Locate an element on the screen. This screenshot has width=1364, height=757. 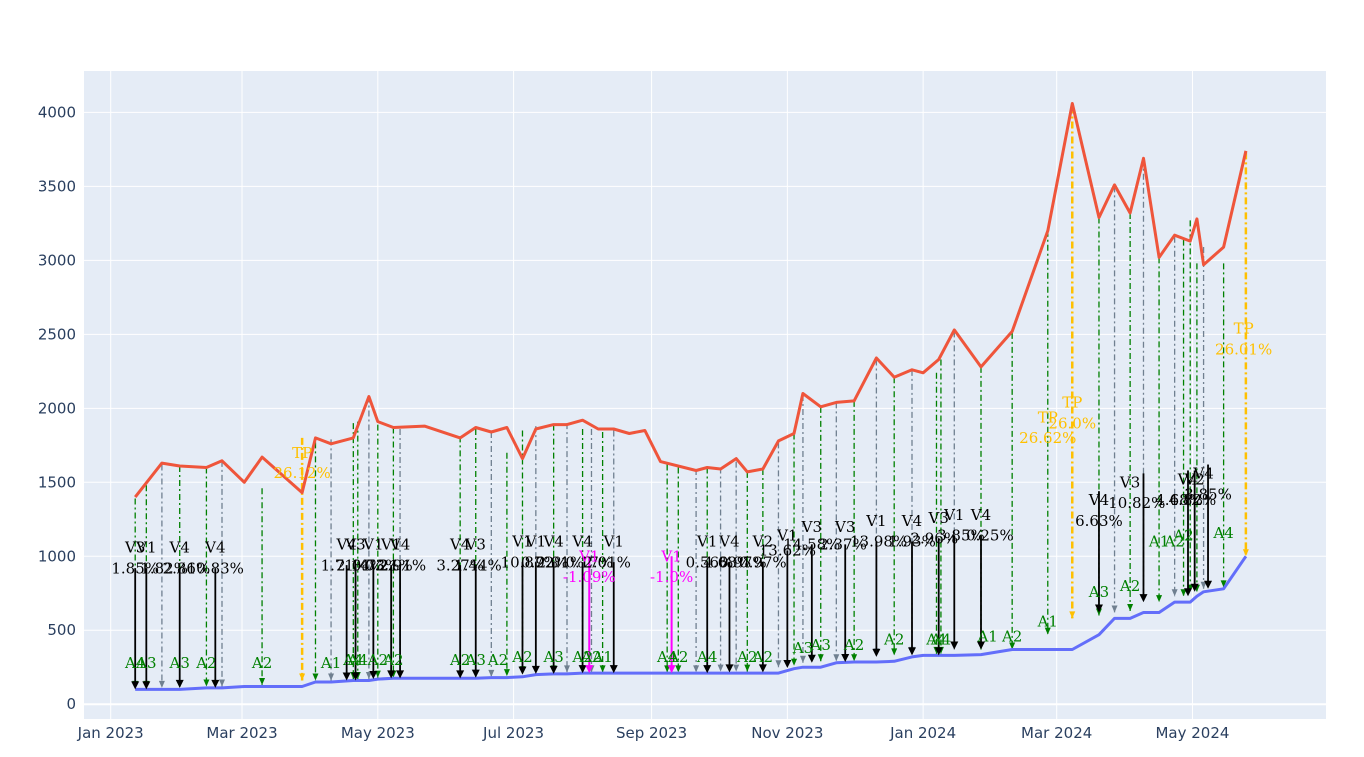
y-tick-label: 1000 is located at coordinates (57, 556).